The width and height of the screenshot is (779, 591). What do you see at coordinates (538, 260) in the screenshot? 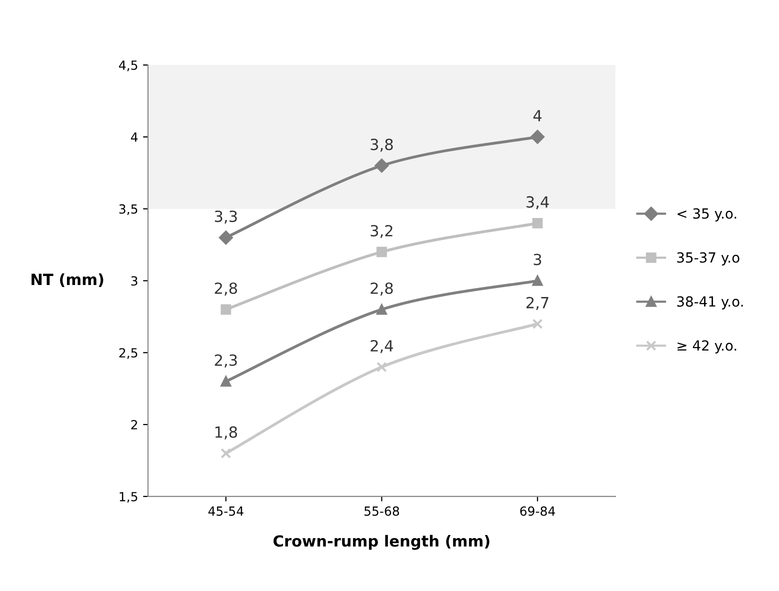
I see `data-label: 3` at bounding box center [538, 260].